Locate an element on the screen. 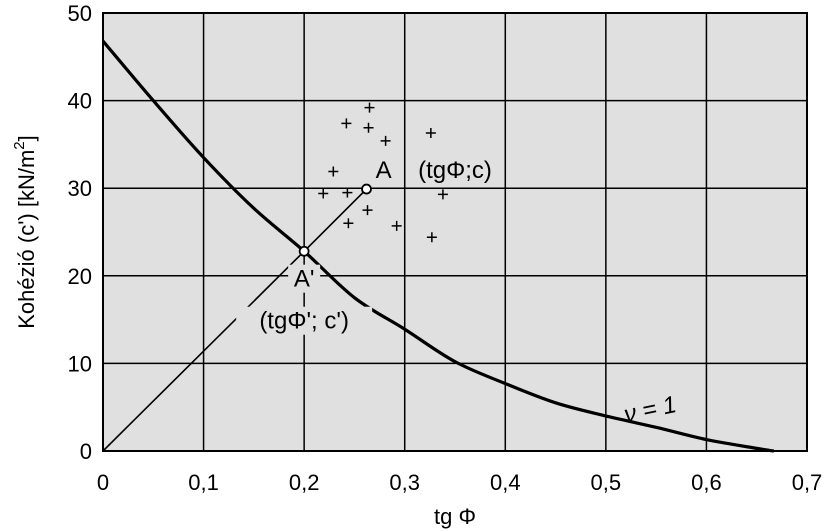 The image size is (824, 532). x-axis-label: tg Φ is located at coordinates (455, 516).